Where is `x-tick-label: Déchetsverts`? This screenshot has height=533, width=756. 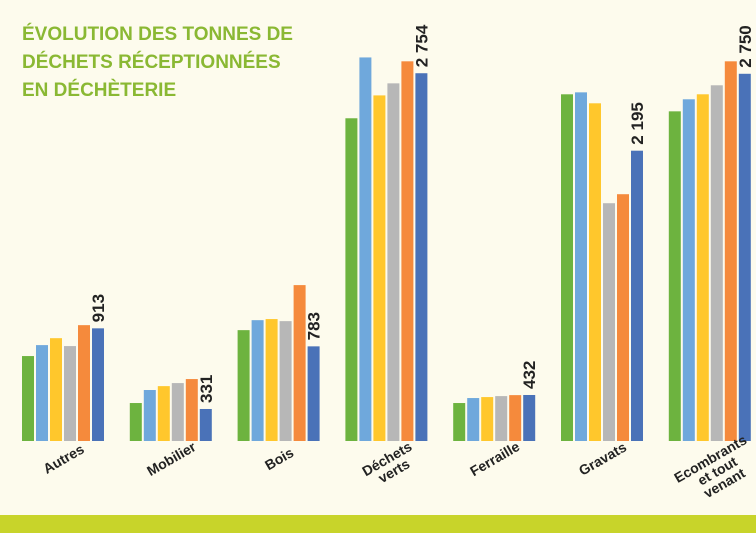
x-tick-label: Déchetsverts is located at coordinates (390, 464).